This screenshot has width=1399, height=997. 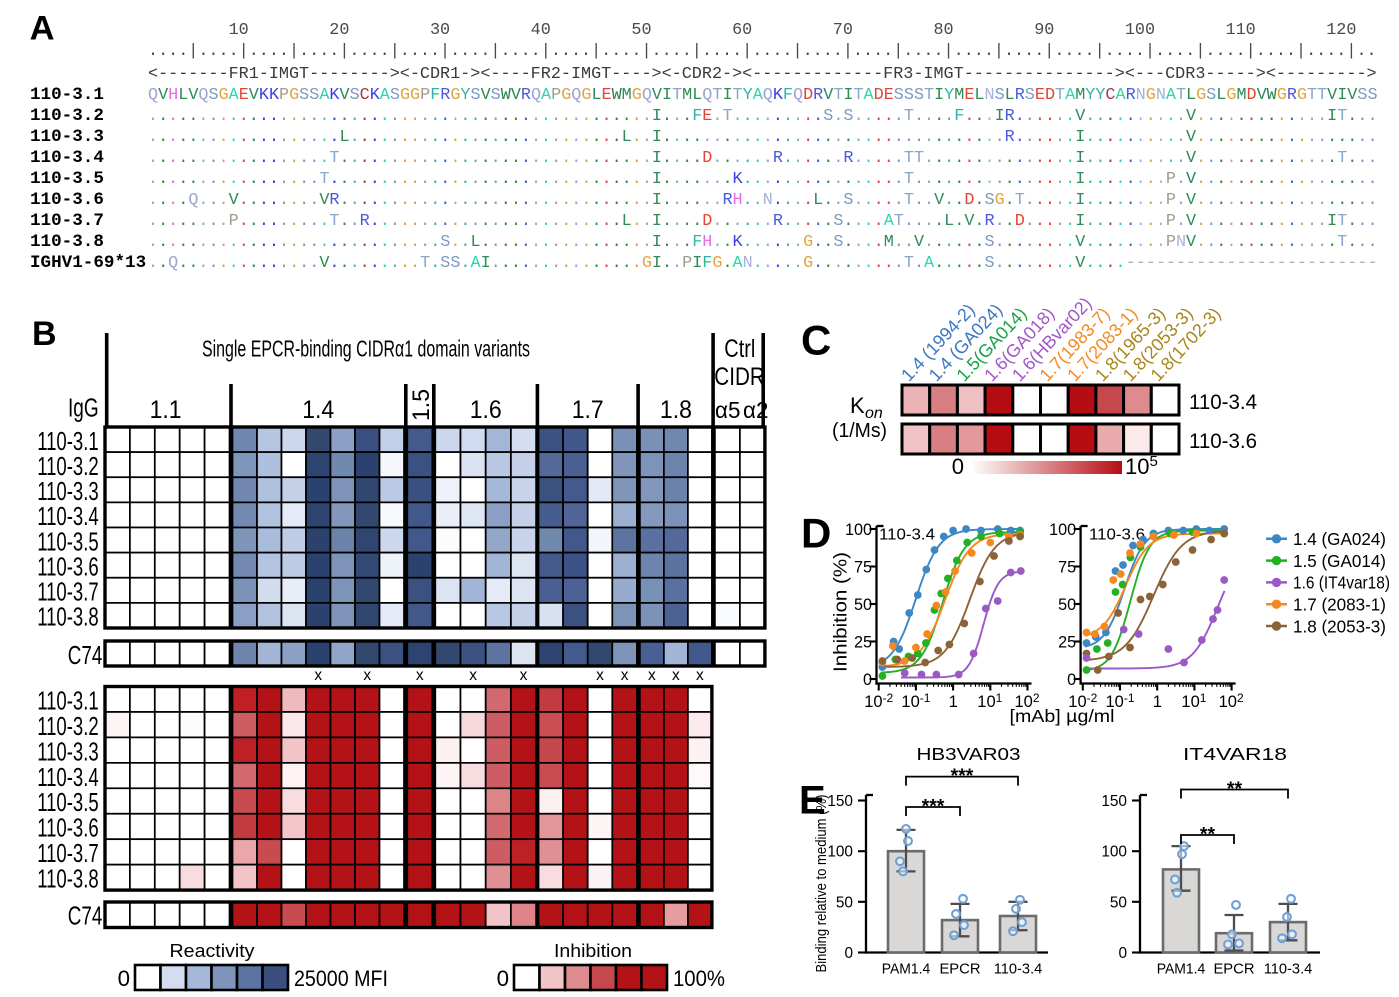 I want to click on svg-text: D, so click(x=816, y=533).